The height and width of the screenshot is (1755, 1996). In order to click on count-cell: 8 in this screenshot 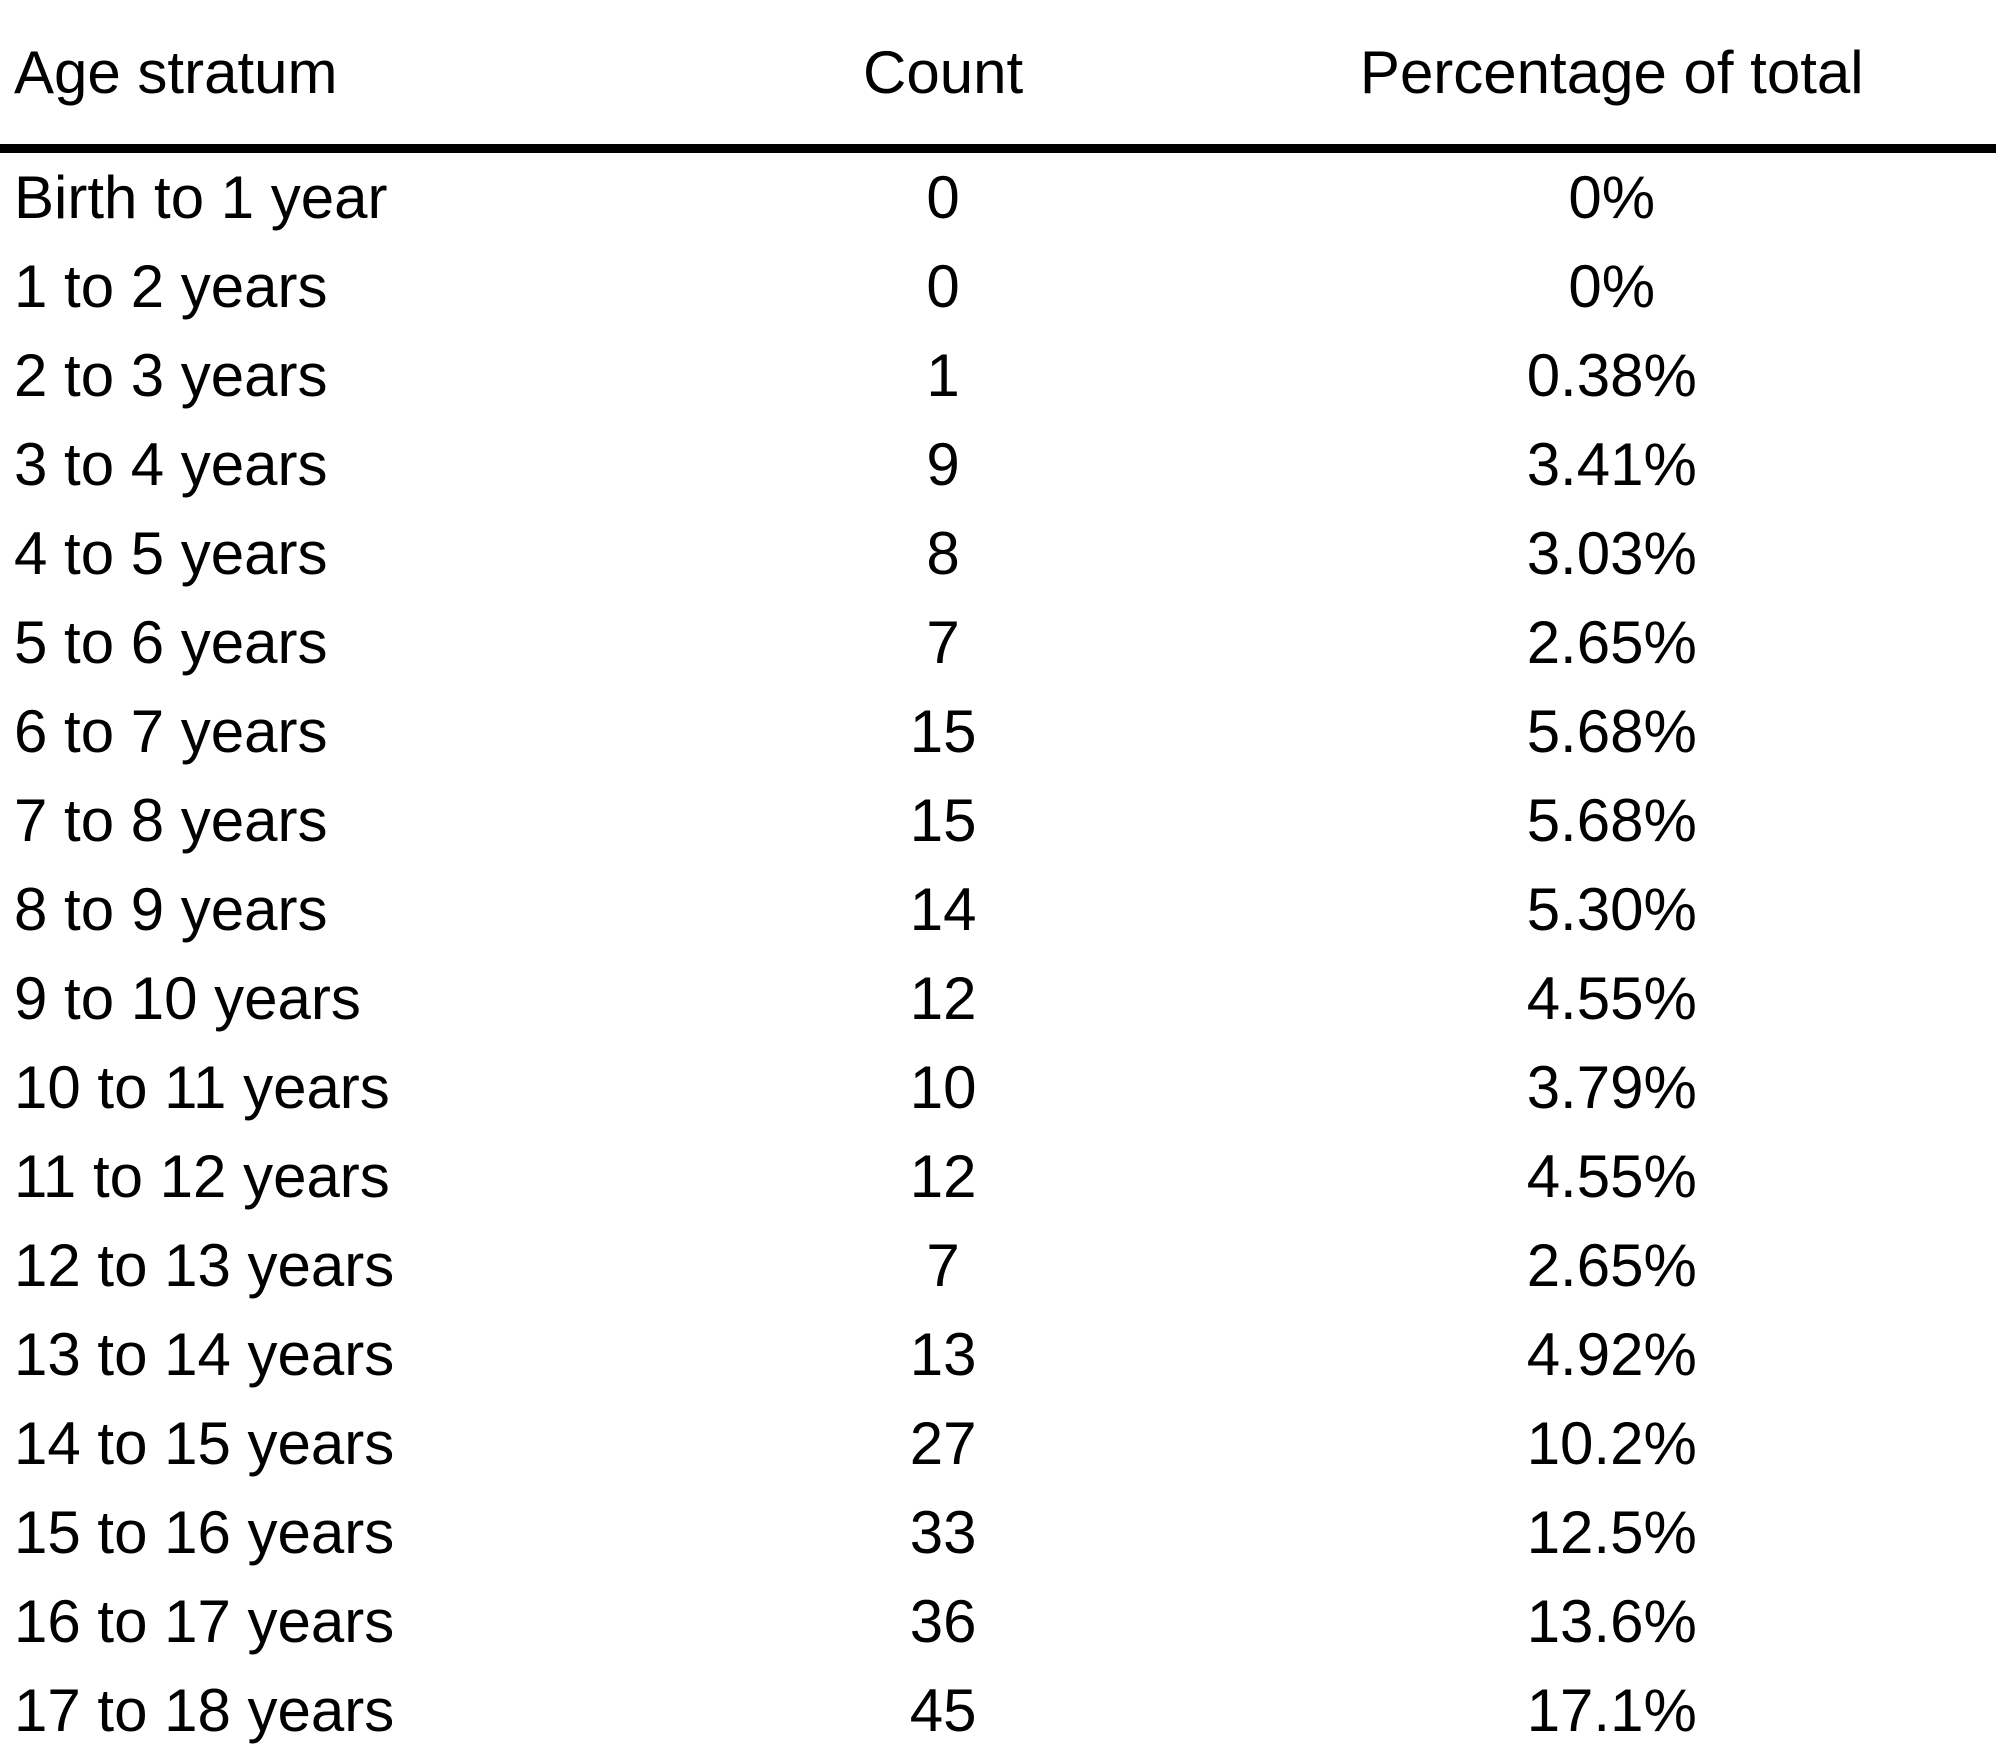, I will do `click(943, 553)`.